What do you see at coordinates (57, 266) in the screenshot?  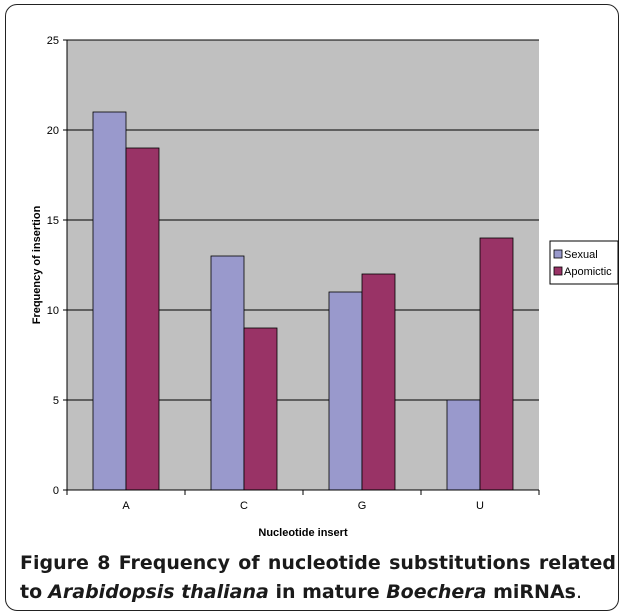 I see `y-axis: 0 5 10 15 20 25` at bounding box center [57, 266].